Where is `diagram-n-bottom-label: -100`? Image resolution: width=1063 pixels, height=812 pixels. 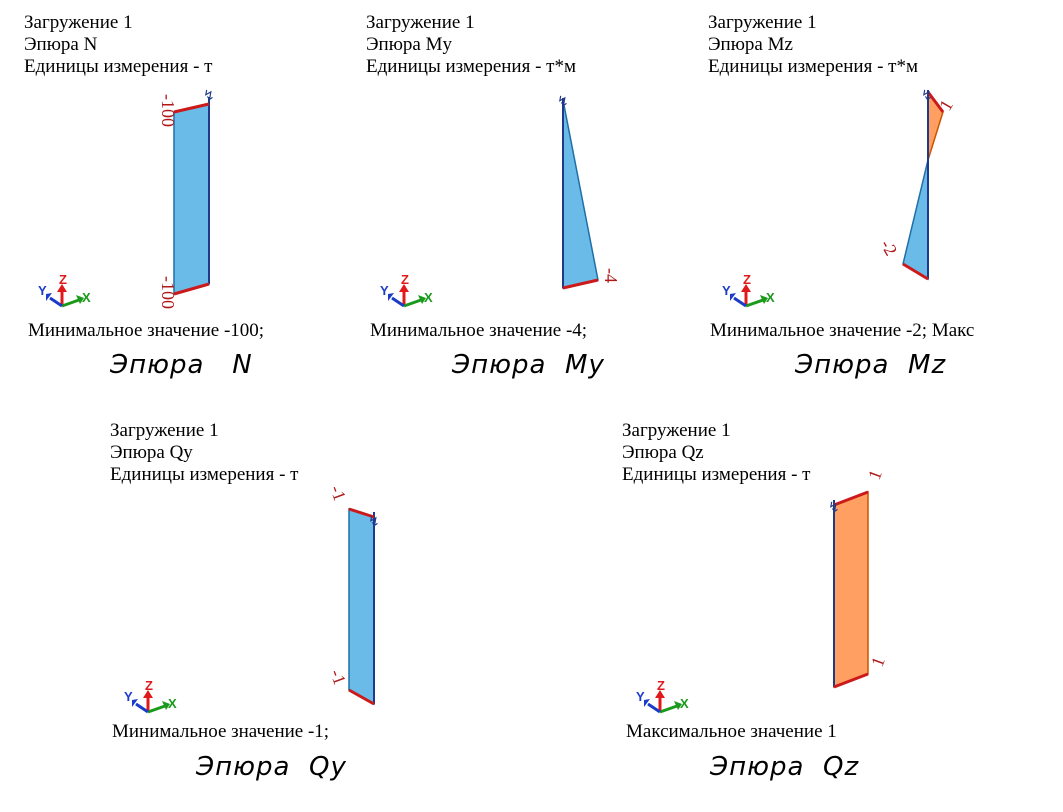
diagram-n-bottom-label: -100 is located at coordinates (168, 292).